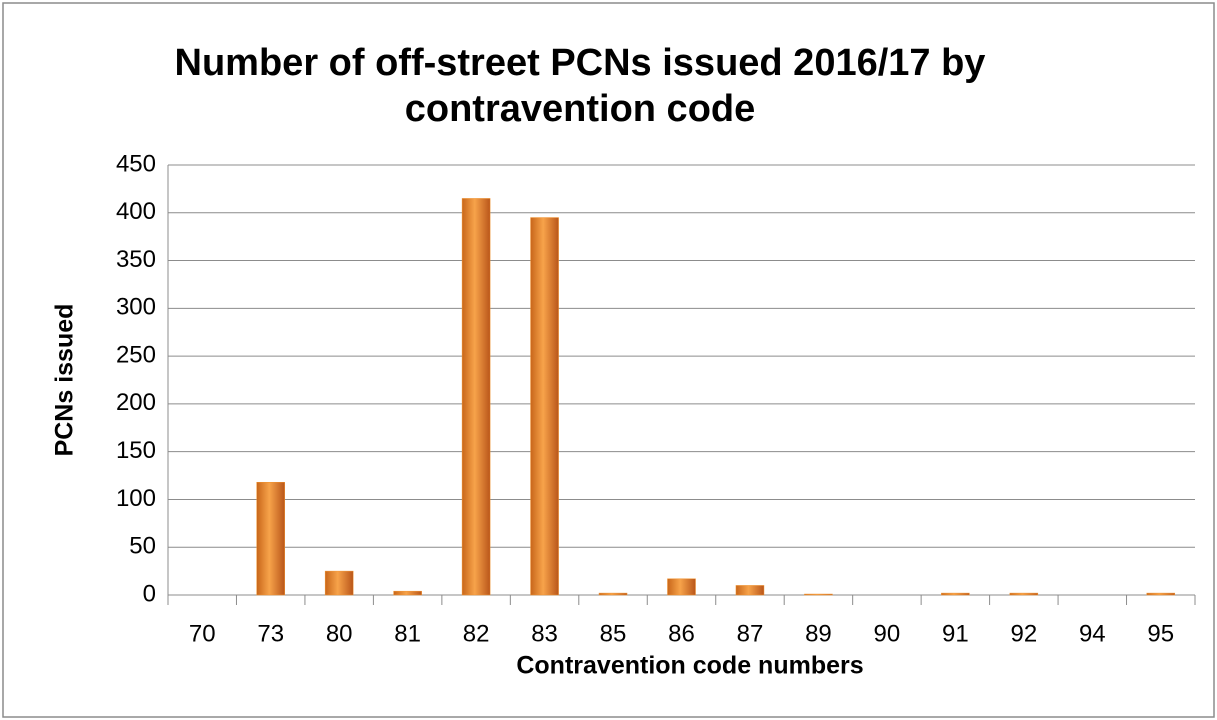  I want to click on y-tick-label: 50, so click(142, 546).